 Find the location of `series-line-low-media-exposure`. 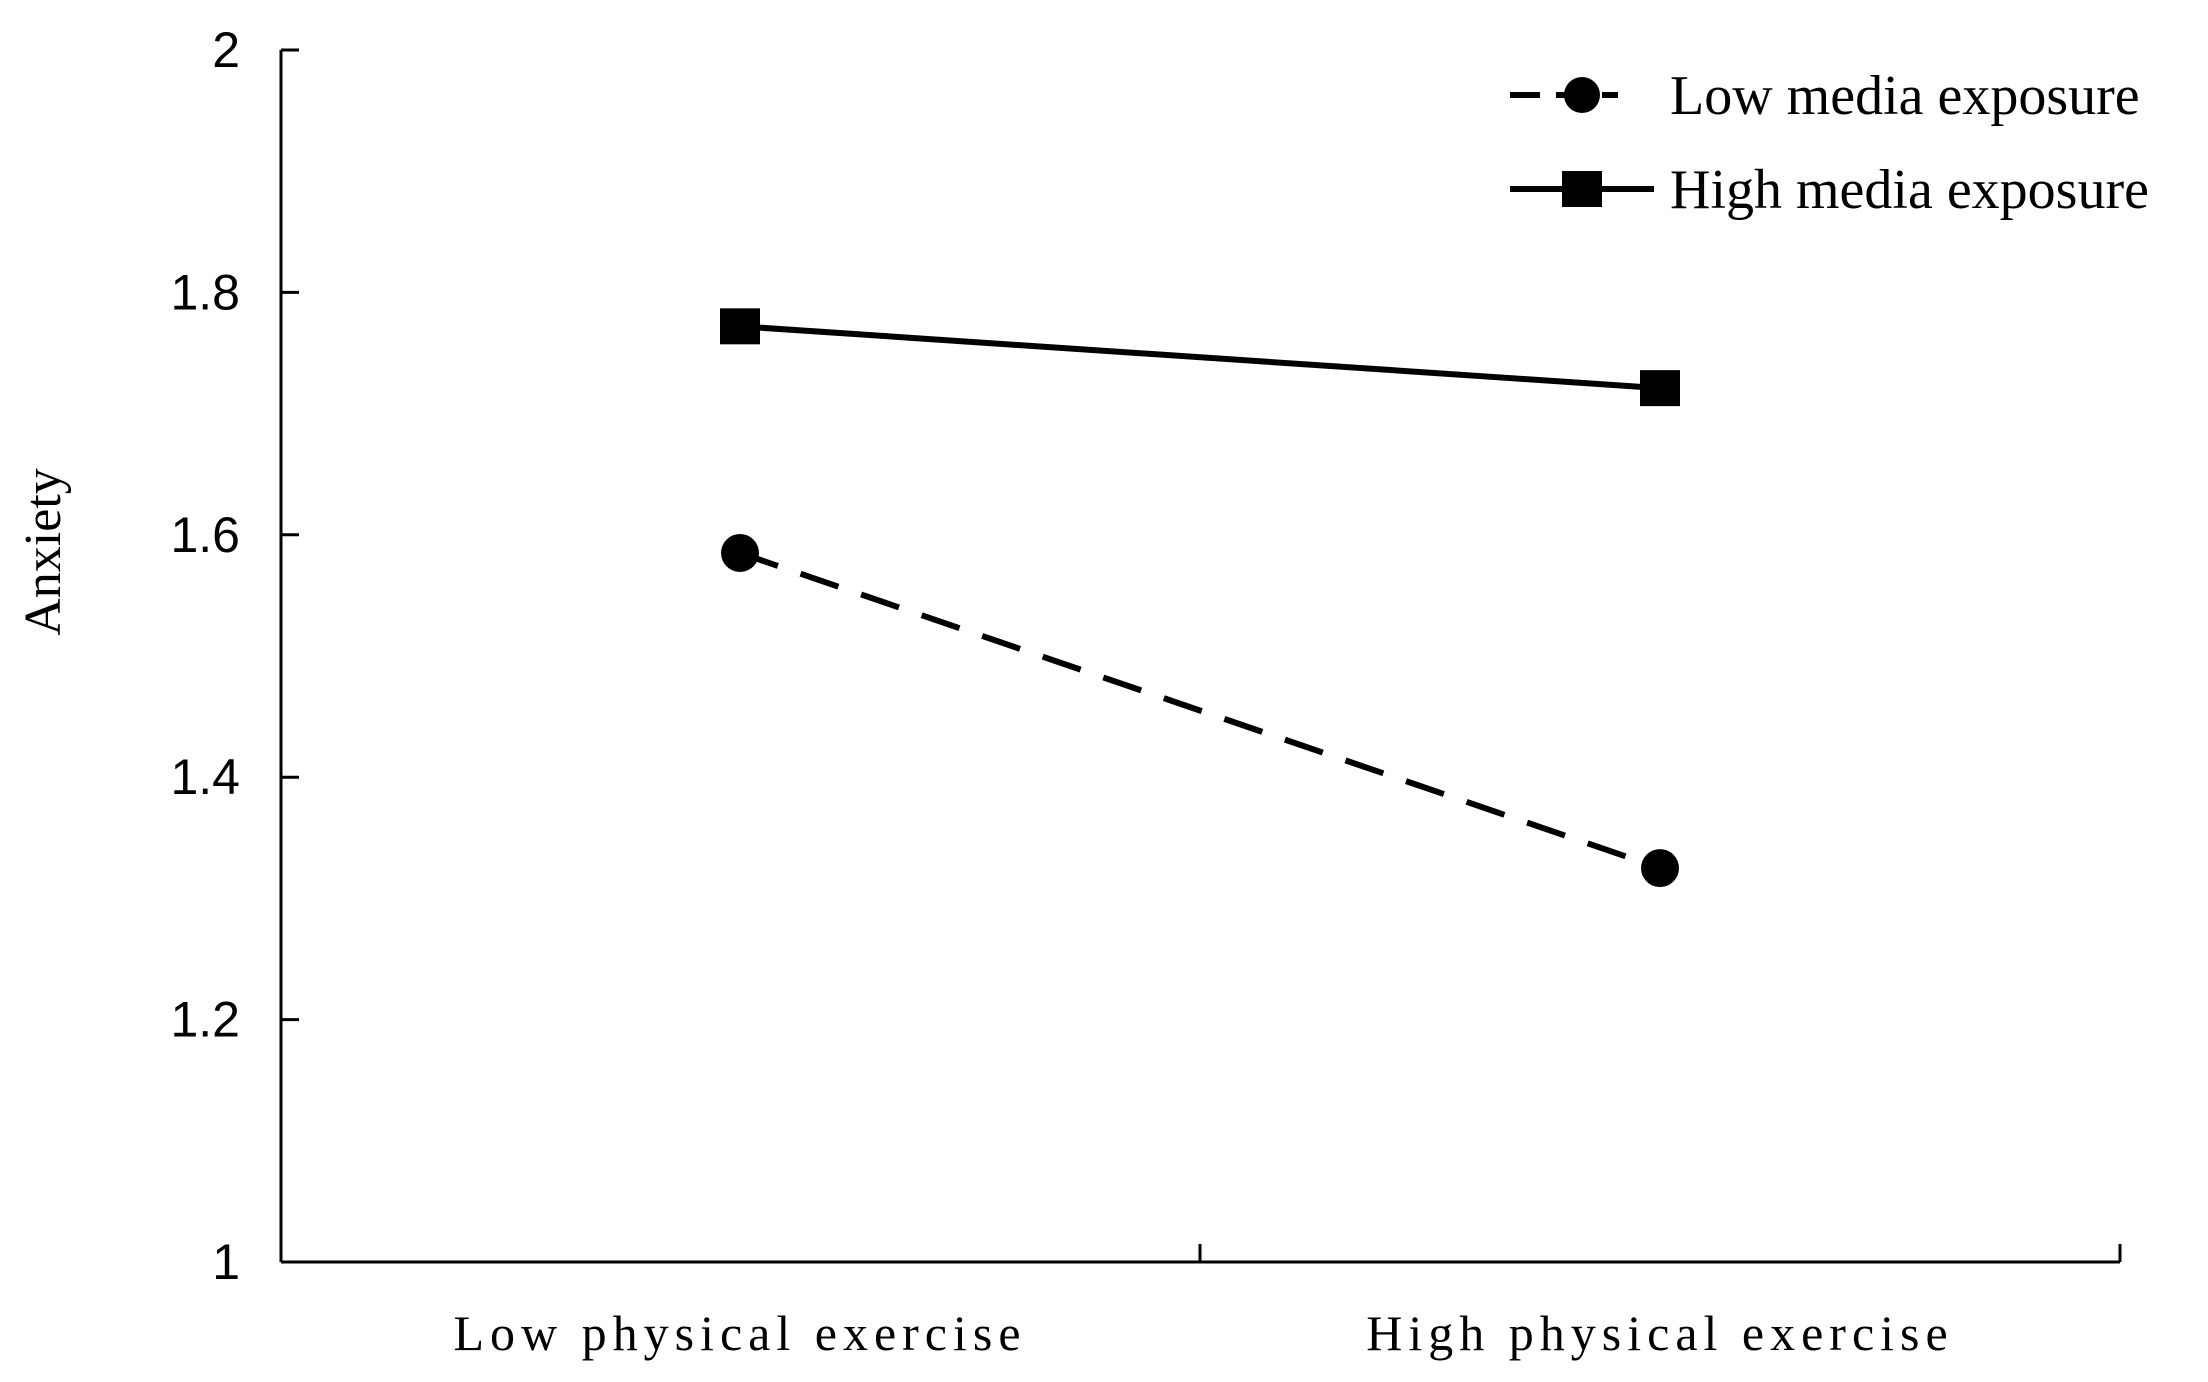

series-line-low-media-exposure is located at coordinates (1200, 710).